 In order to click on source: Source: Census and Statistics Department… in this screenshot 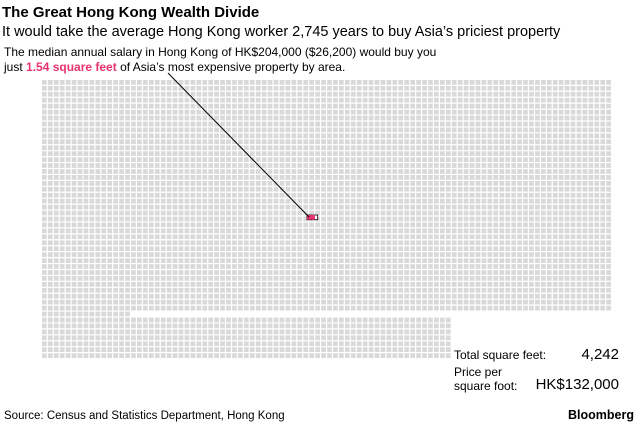, I will do `click(144, 416)`.